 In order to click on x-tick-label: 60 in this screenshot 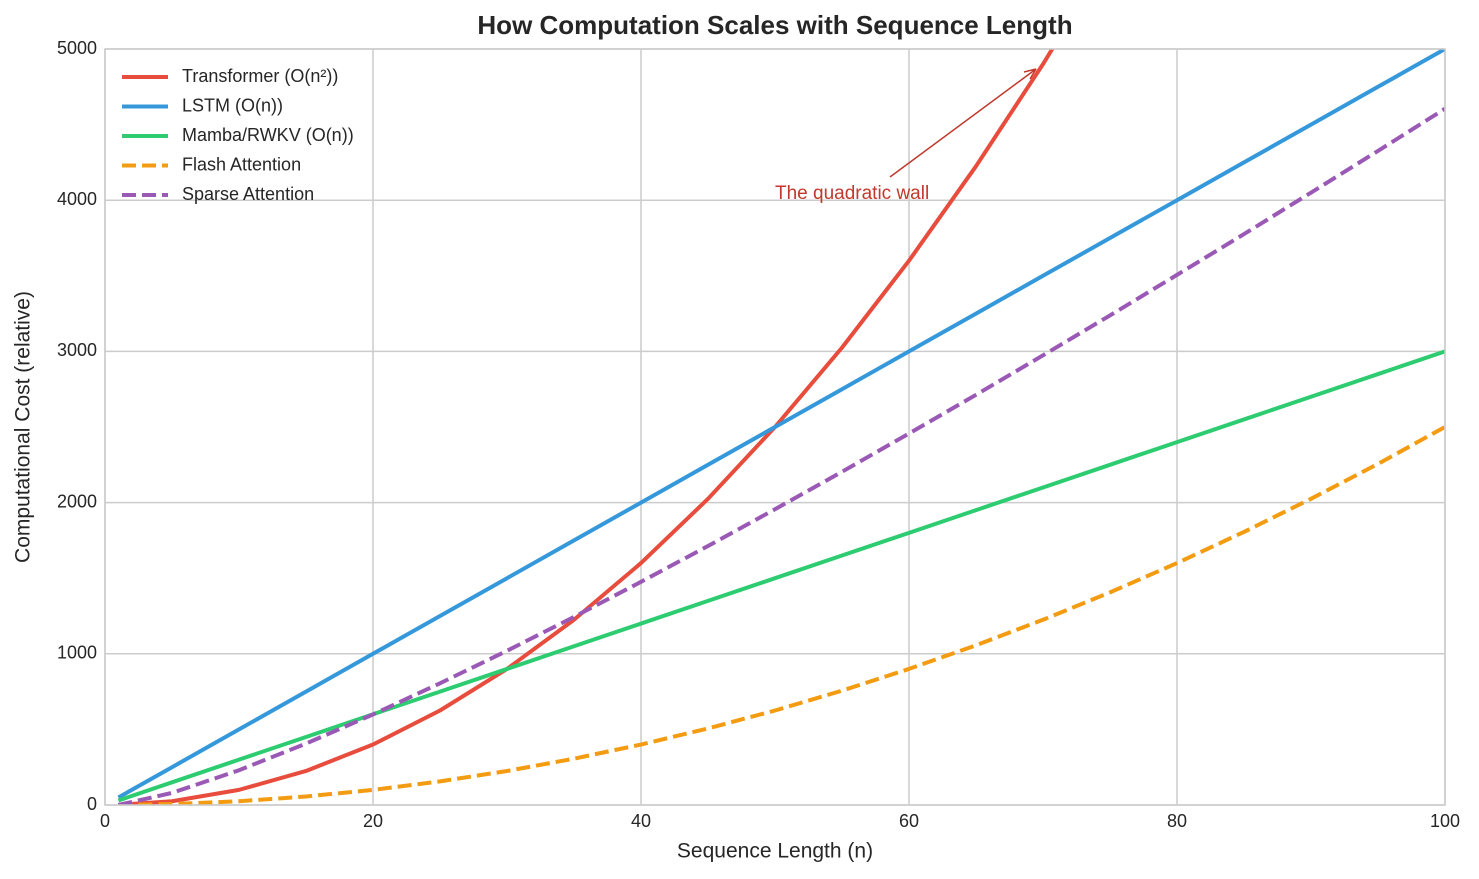, I will do `click(909, 821)`.